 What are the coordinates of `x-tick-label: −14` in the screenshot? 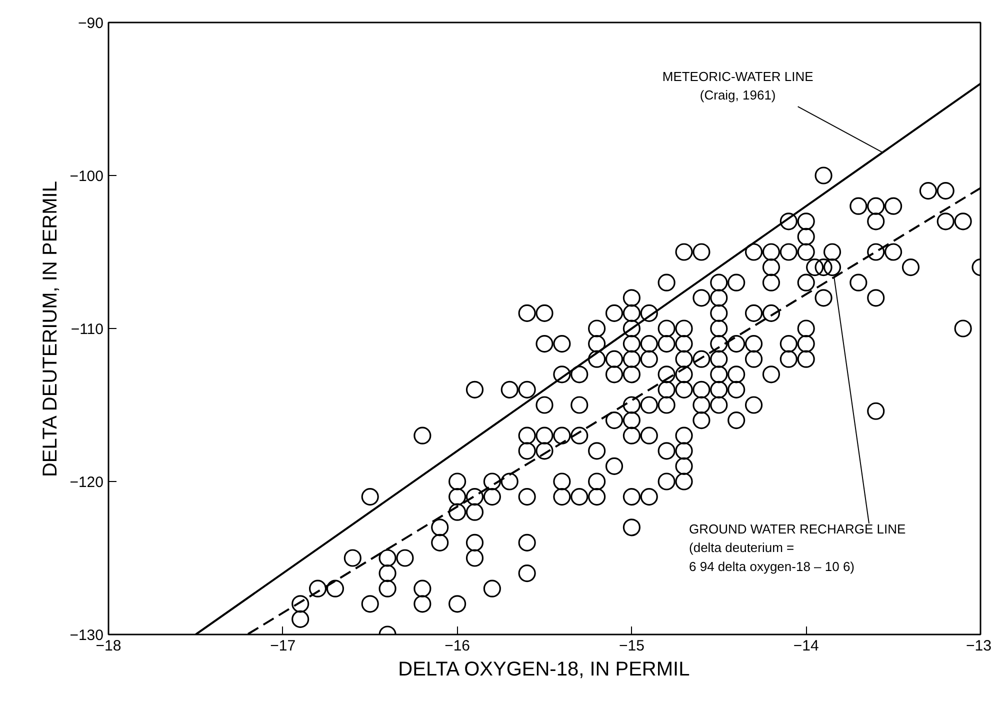 It's located at (806, 646).